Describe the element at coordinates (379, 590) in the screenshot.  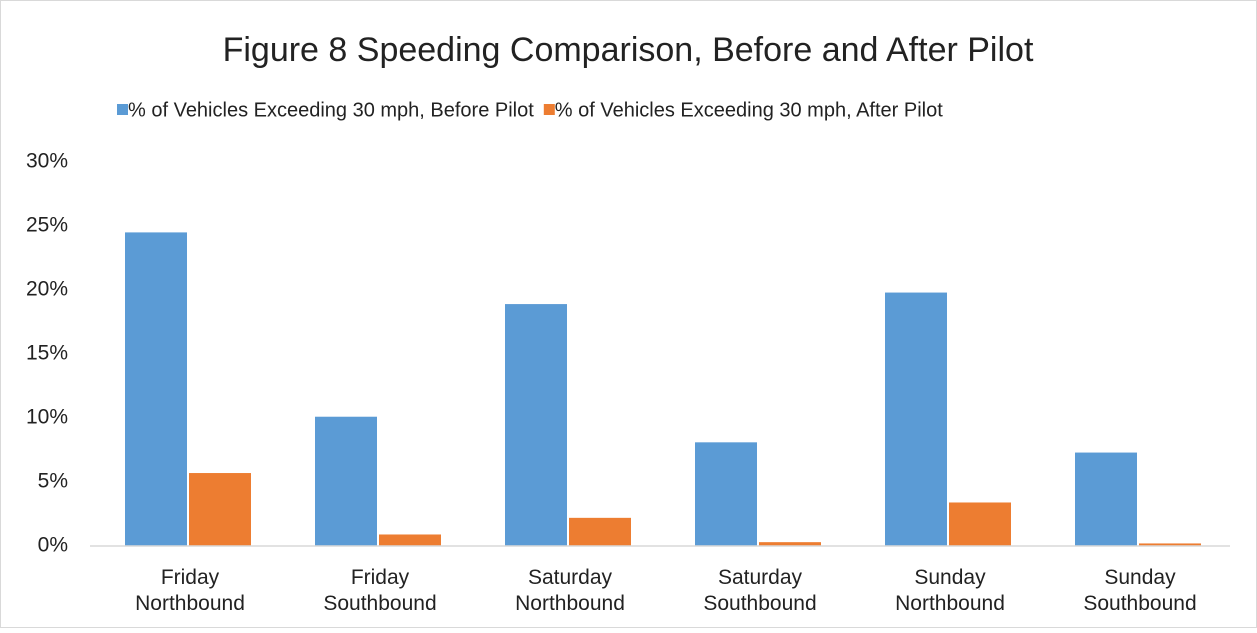
I see `x-tick-label: Friday Southbound` at that location.